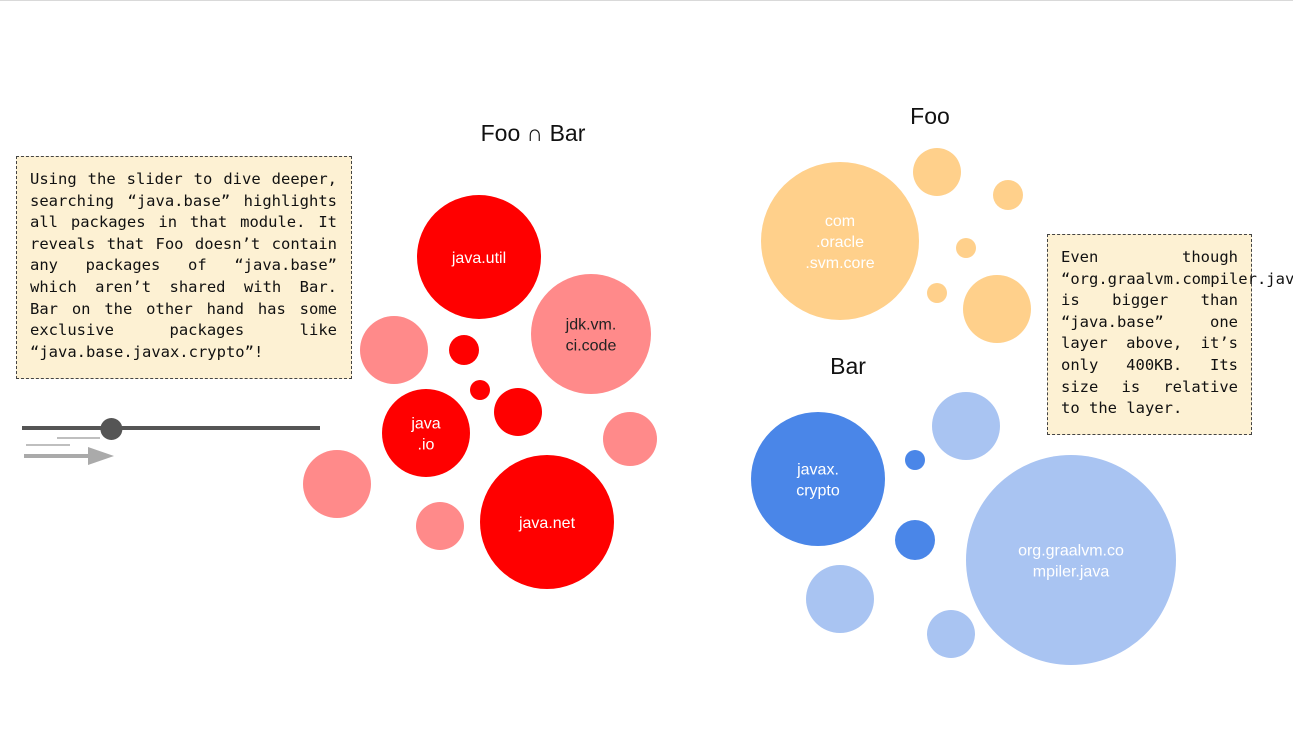 This screenshot has width=1293, height=730. I want to click on bubble-label: mpiler.java, so click(1071, 572).